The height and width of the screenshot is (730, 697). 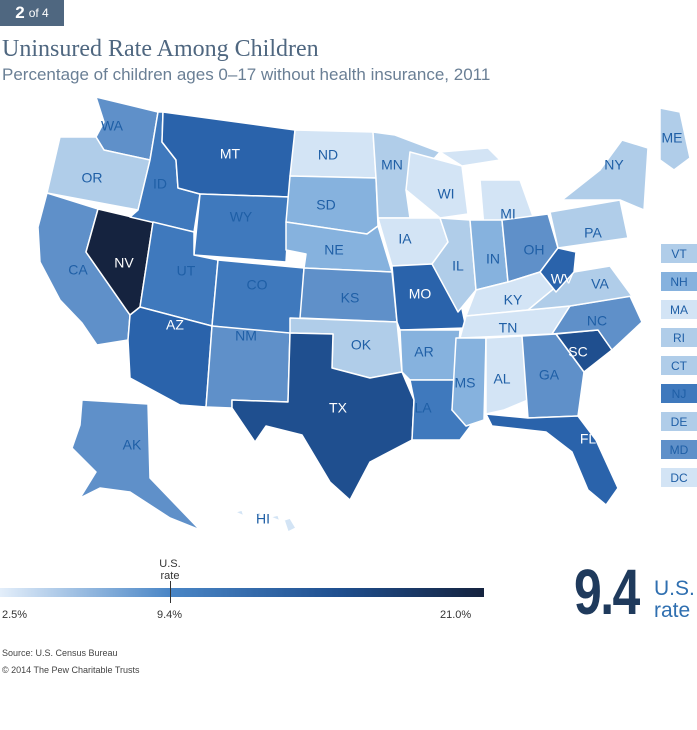 What do you see at coordinates (577, 352) in the screenshot?
I see `state-label-sc: SC` at bounding box center [577, 352].